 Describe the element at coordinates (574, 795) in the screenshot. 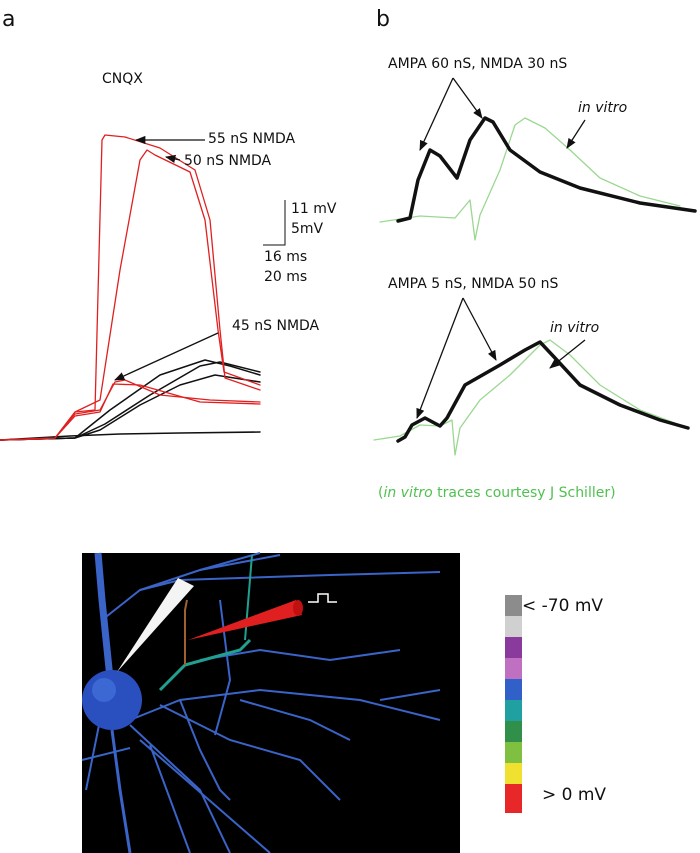

I see `legend-label: > 0 mV` at that location.